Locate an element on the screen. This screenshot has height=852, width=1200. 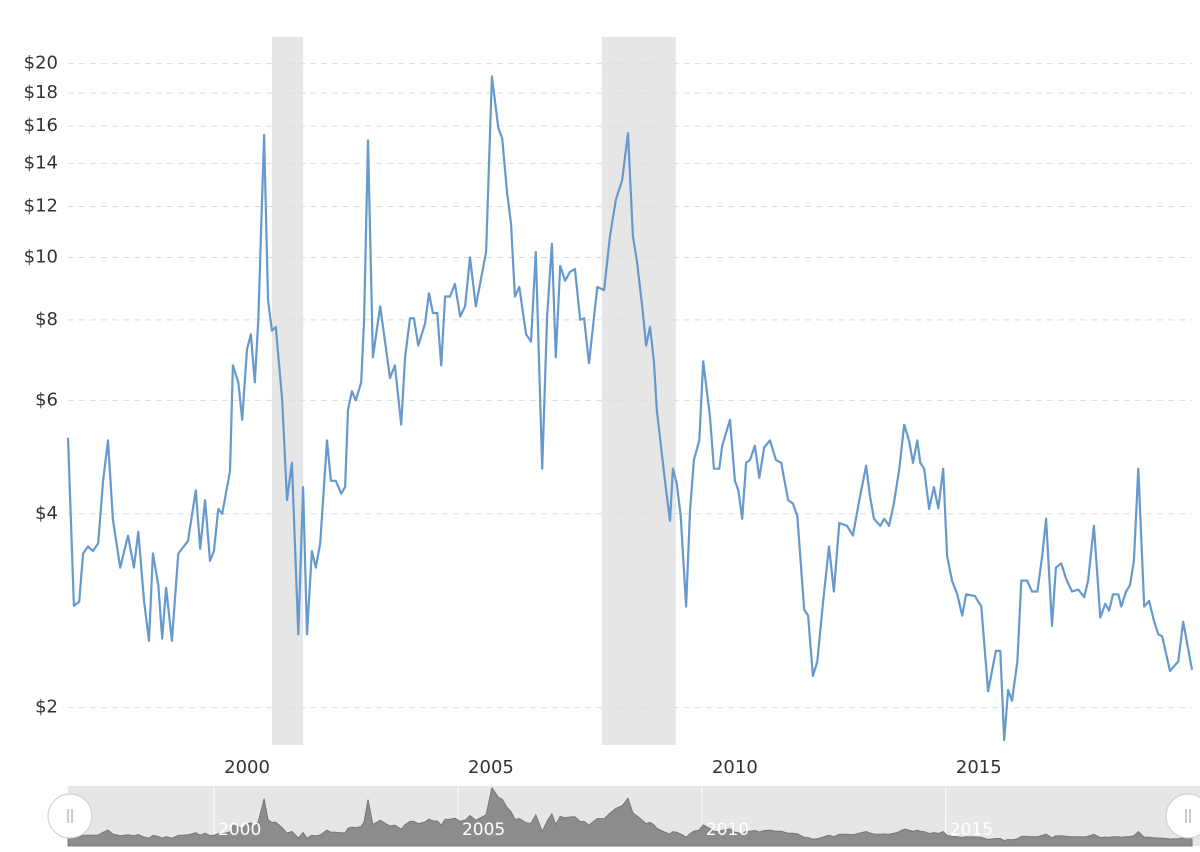
navigator-handle-right is located at coordinates (1182, 816).